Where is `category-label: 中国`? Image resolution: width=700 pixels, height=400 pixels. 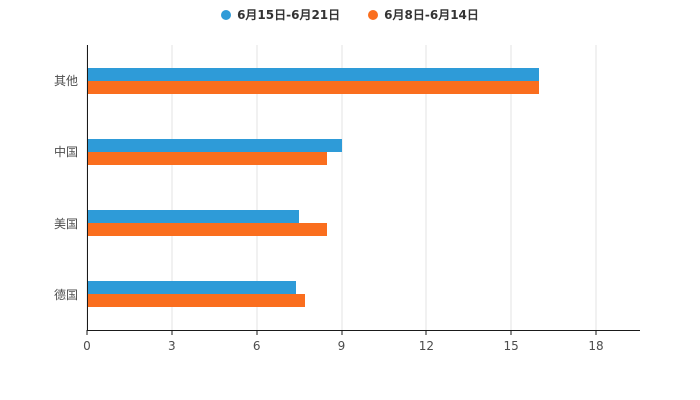 category-label: 中国 is located at coordinates (65, 152).